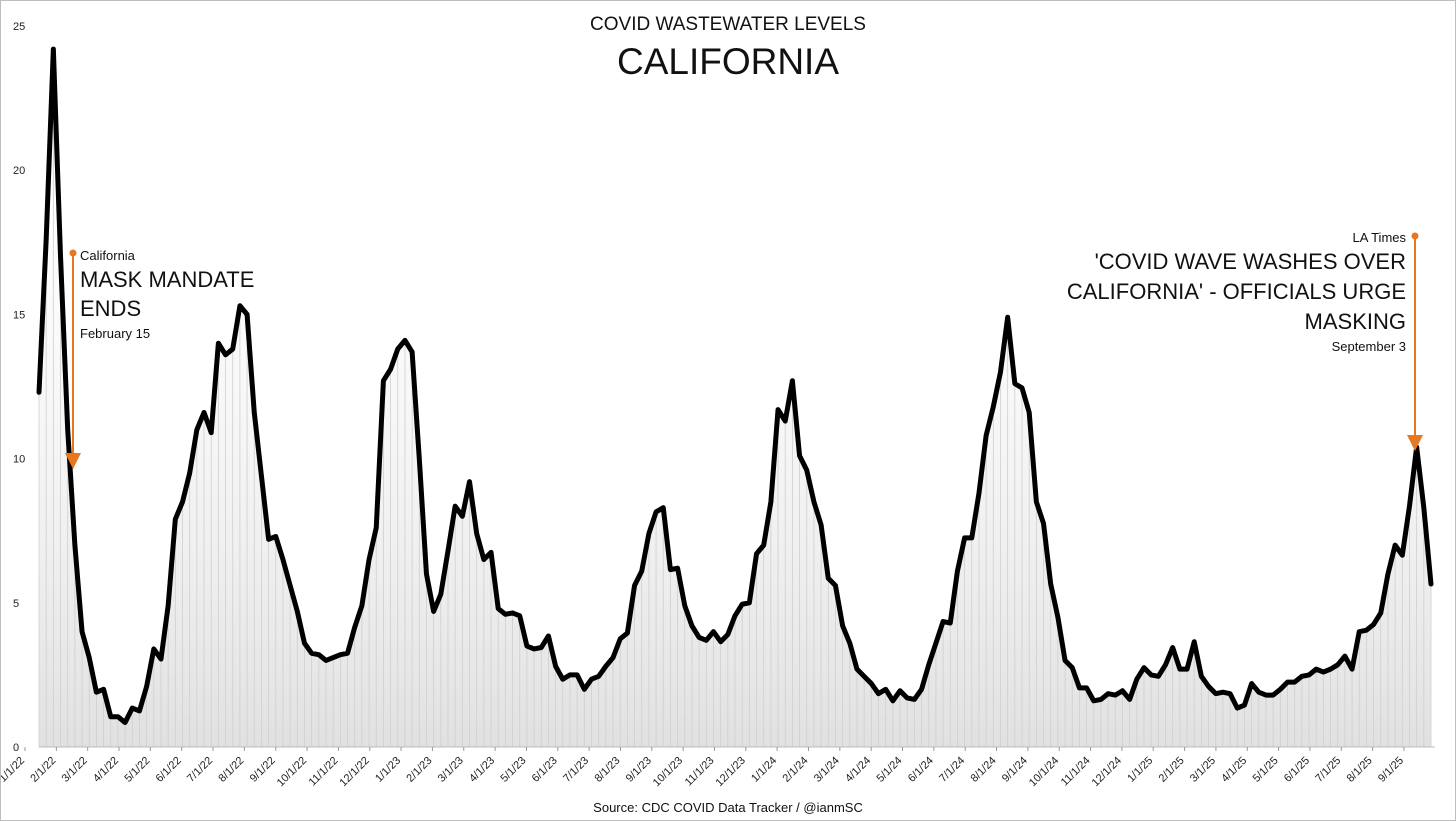 This screenshot has height=821, width=1456. I want to click on x-tick-label: 10/1/23, so click(668, 772).